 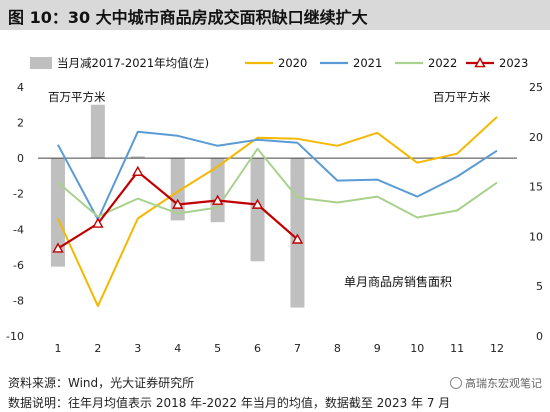 I want to click on right-tick-label: 0, so click(x=539, y=336).